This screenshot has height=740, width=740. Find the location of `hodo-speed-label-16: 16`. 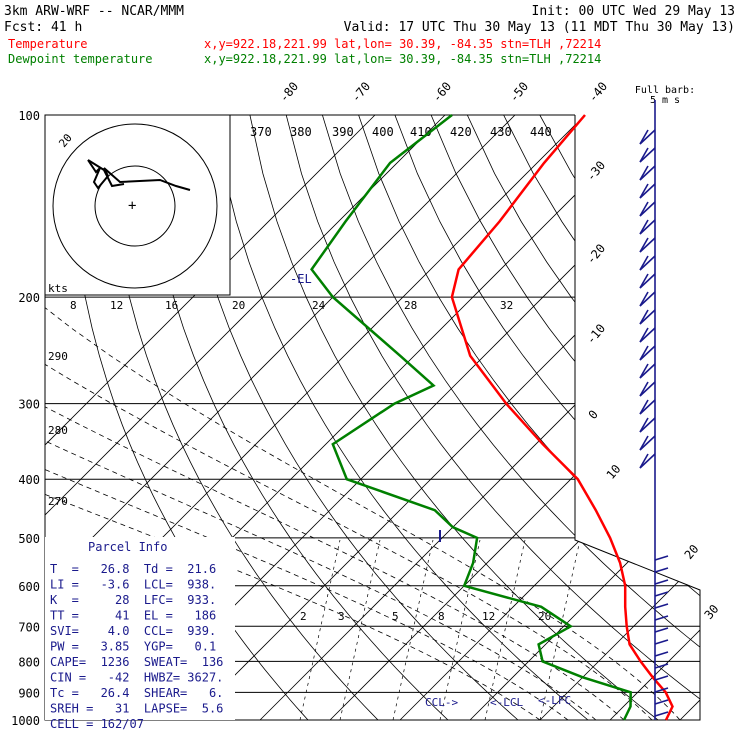

hodo-speed-label-16: 16 is located at coordinates (171, 305).